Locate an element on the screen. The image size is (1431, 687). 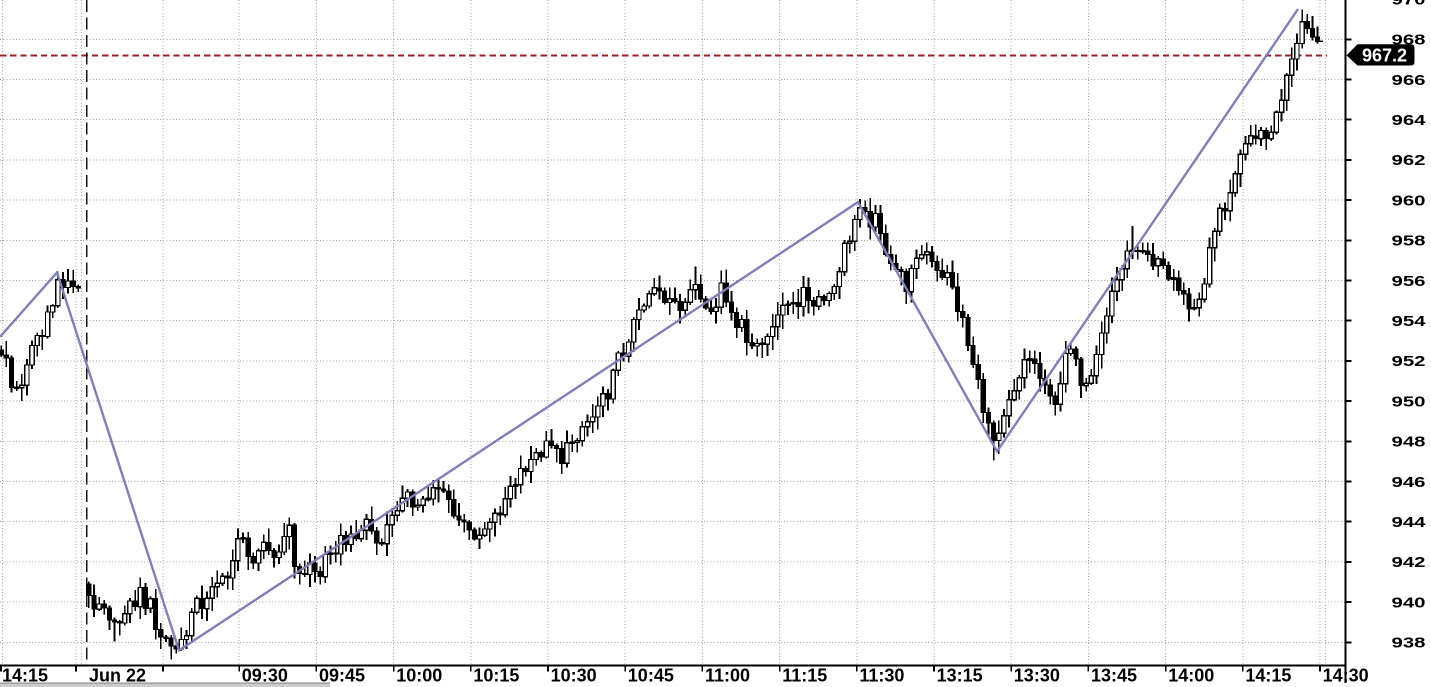
svg-text: 946 is located at coordinates (1409, 482).